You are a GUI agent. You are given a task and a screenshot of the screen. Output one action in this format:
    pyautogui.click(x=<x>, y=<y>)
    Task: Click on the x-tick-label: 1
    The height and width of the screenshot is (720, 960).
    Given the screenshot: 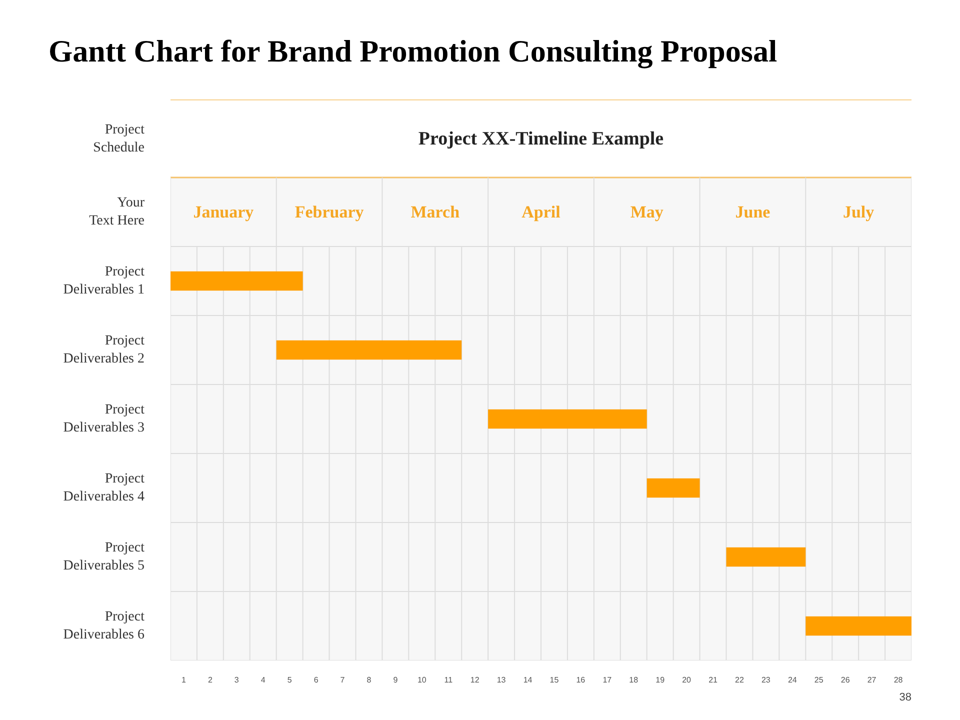 What is the action you would take?
    pyautogui.click(x=184, y=680)
    